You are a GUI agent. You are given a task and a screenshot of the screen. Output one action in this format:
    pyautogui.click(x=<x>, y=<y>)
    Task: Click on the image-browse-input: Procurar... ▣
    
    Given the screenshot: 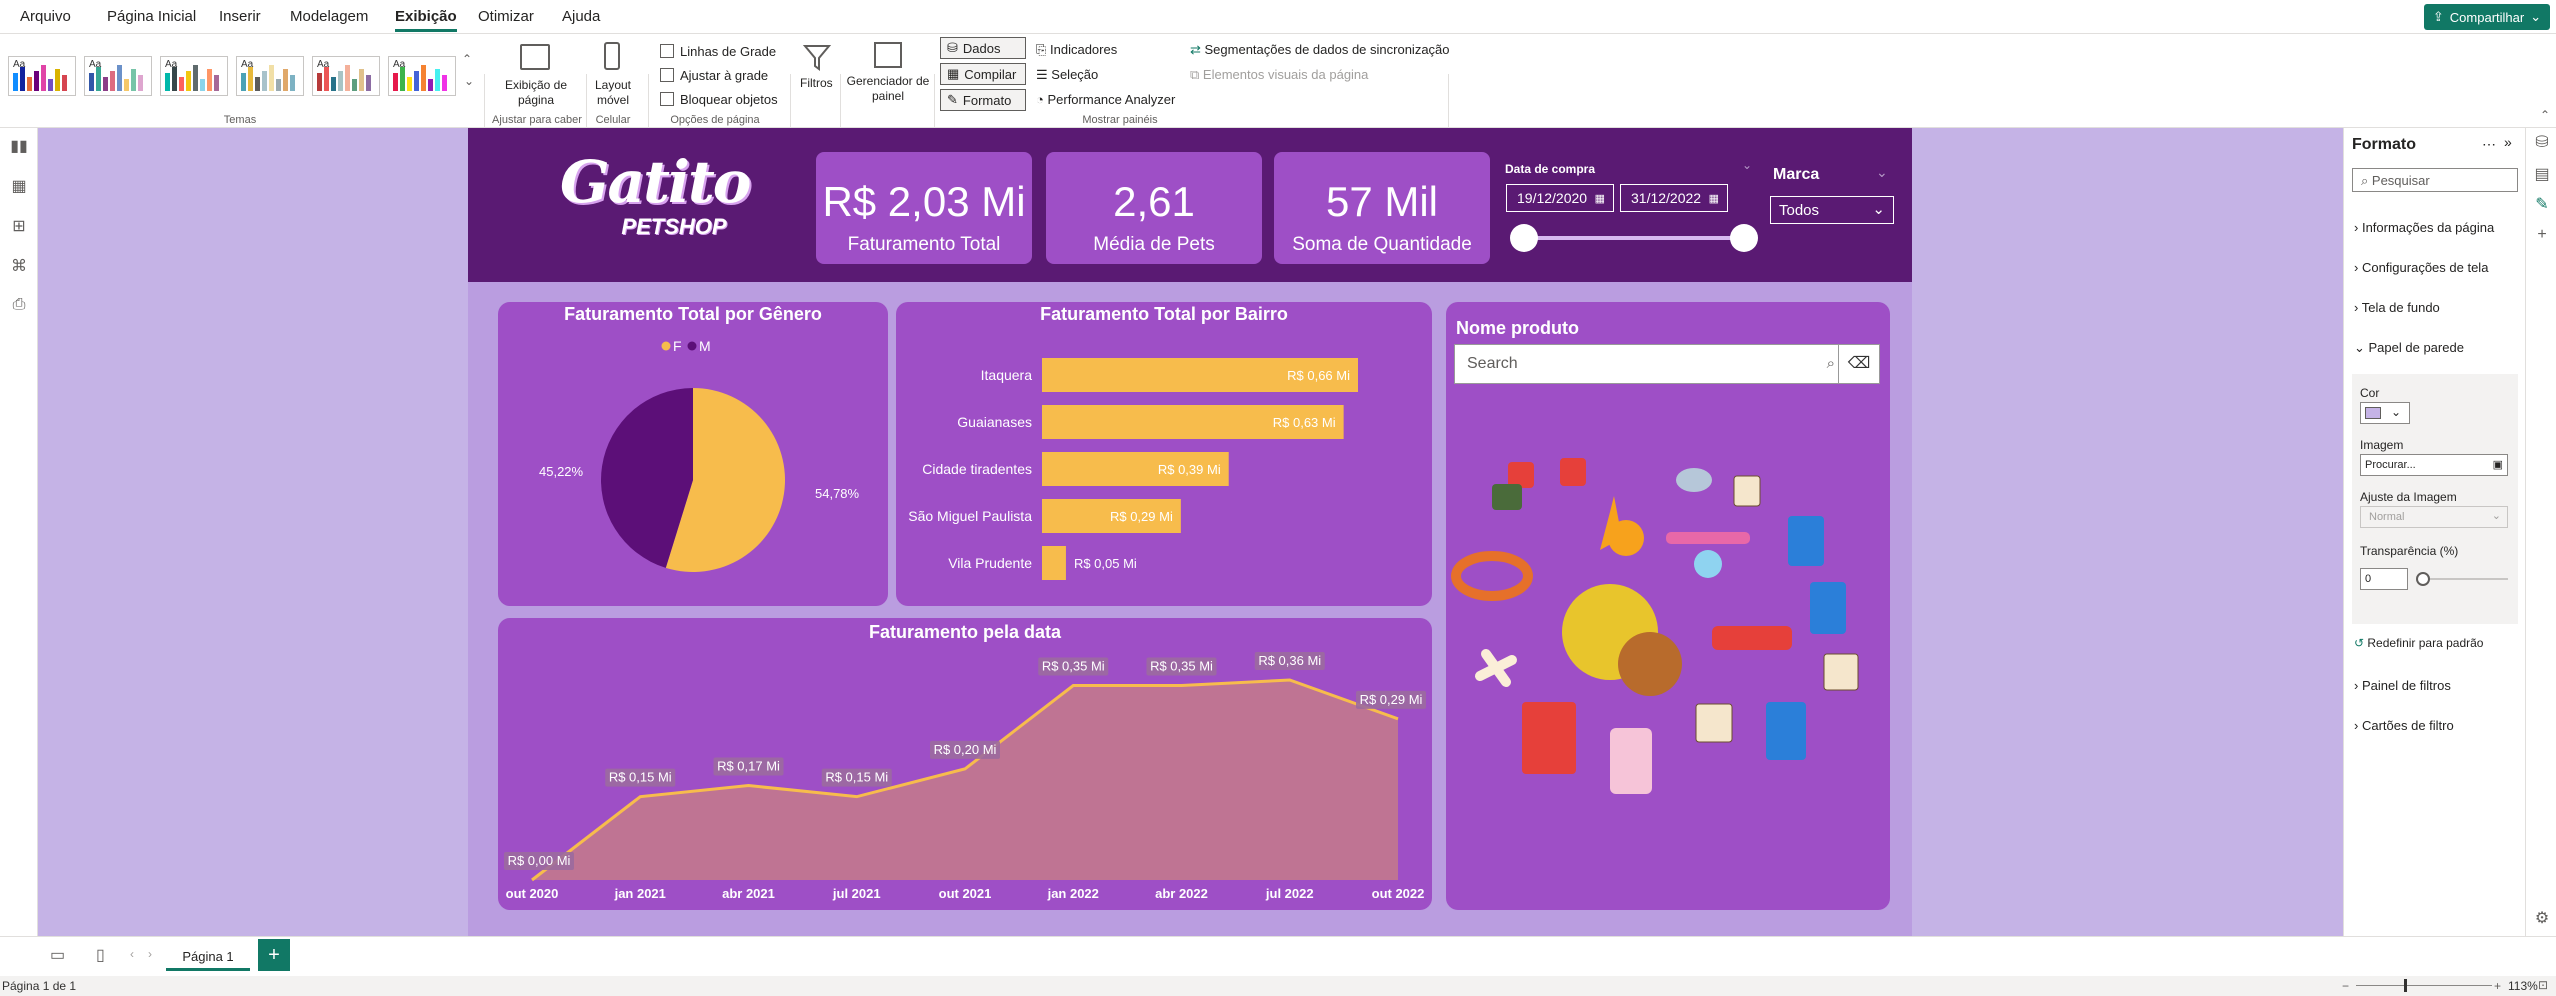 What is the action you would take?
    pyautogui.click(x=2434, y=465)
    